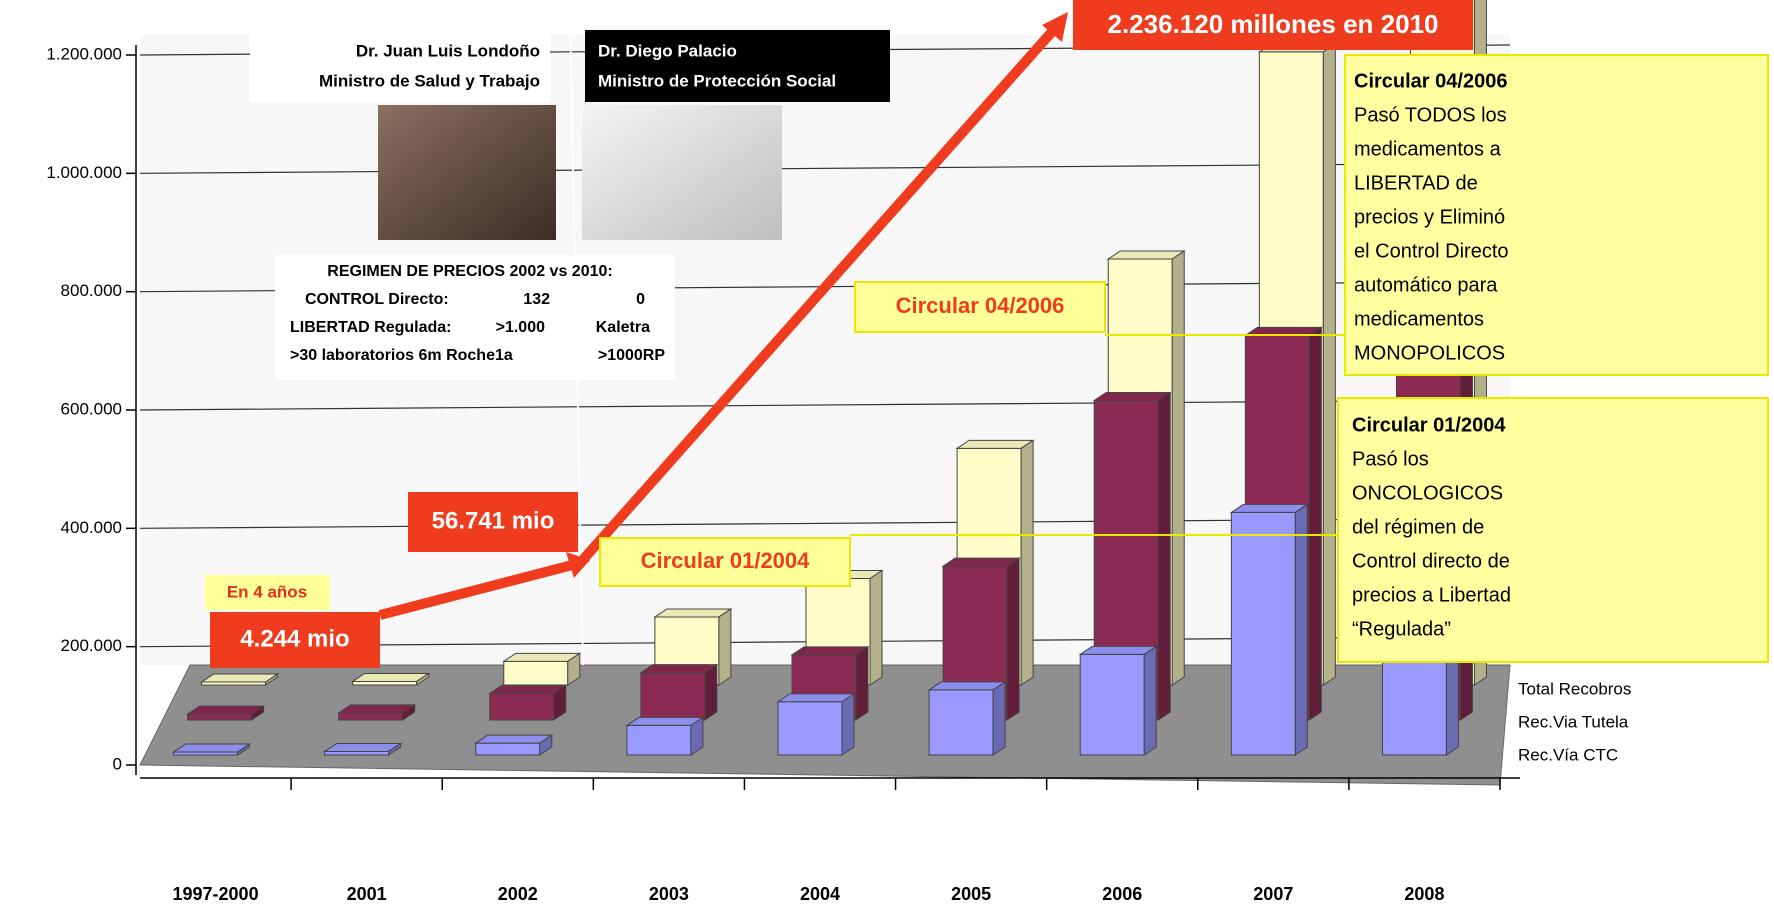 Image resolution: width=1774 pixels, height=913 pixels. What do you see at coordinates (469, 271) in the screenshot?
I see `regime-title: REGIMEN DE PRECIOS 2002 vs 2010:` at bounding box center [469, 271].